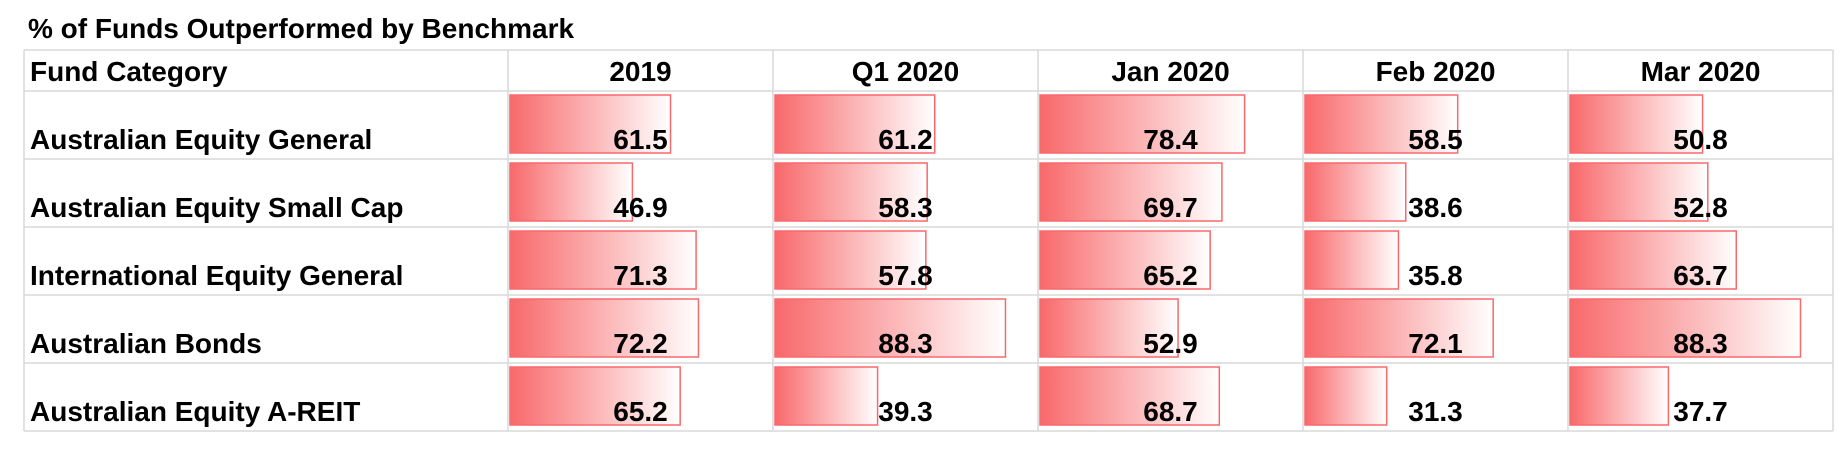  I want to click on header-cell: Fund Category, so click(129, 71).